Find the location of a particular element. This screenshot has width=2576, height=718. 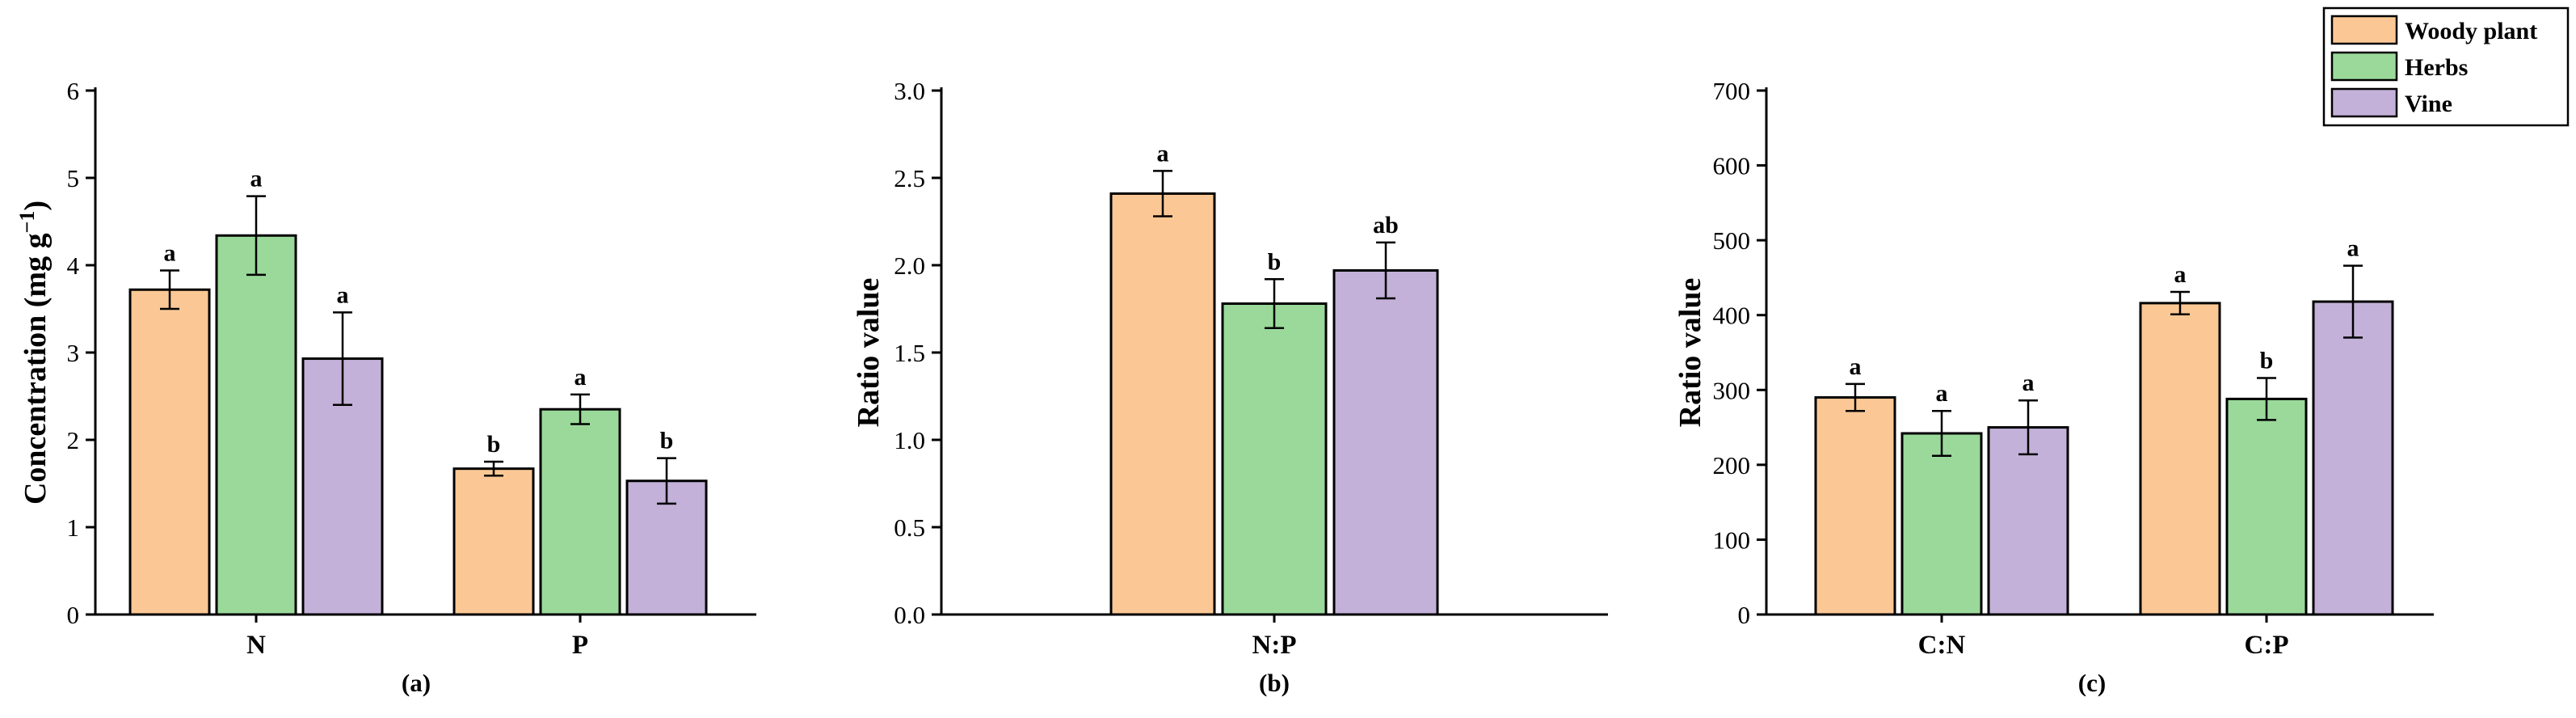

bar-NP-vine is located at coordinates (1385, 442).